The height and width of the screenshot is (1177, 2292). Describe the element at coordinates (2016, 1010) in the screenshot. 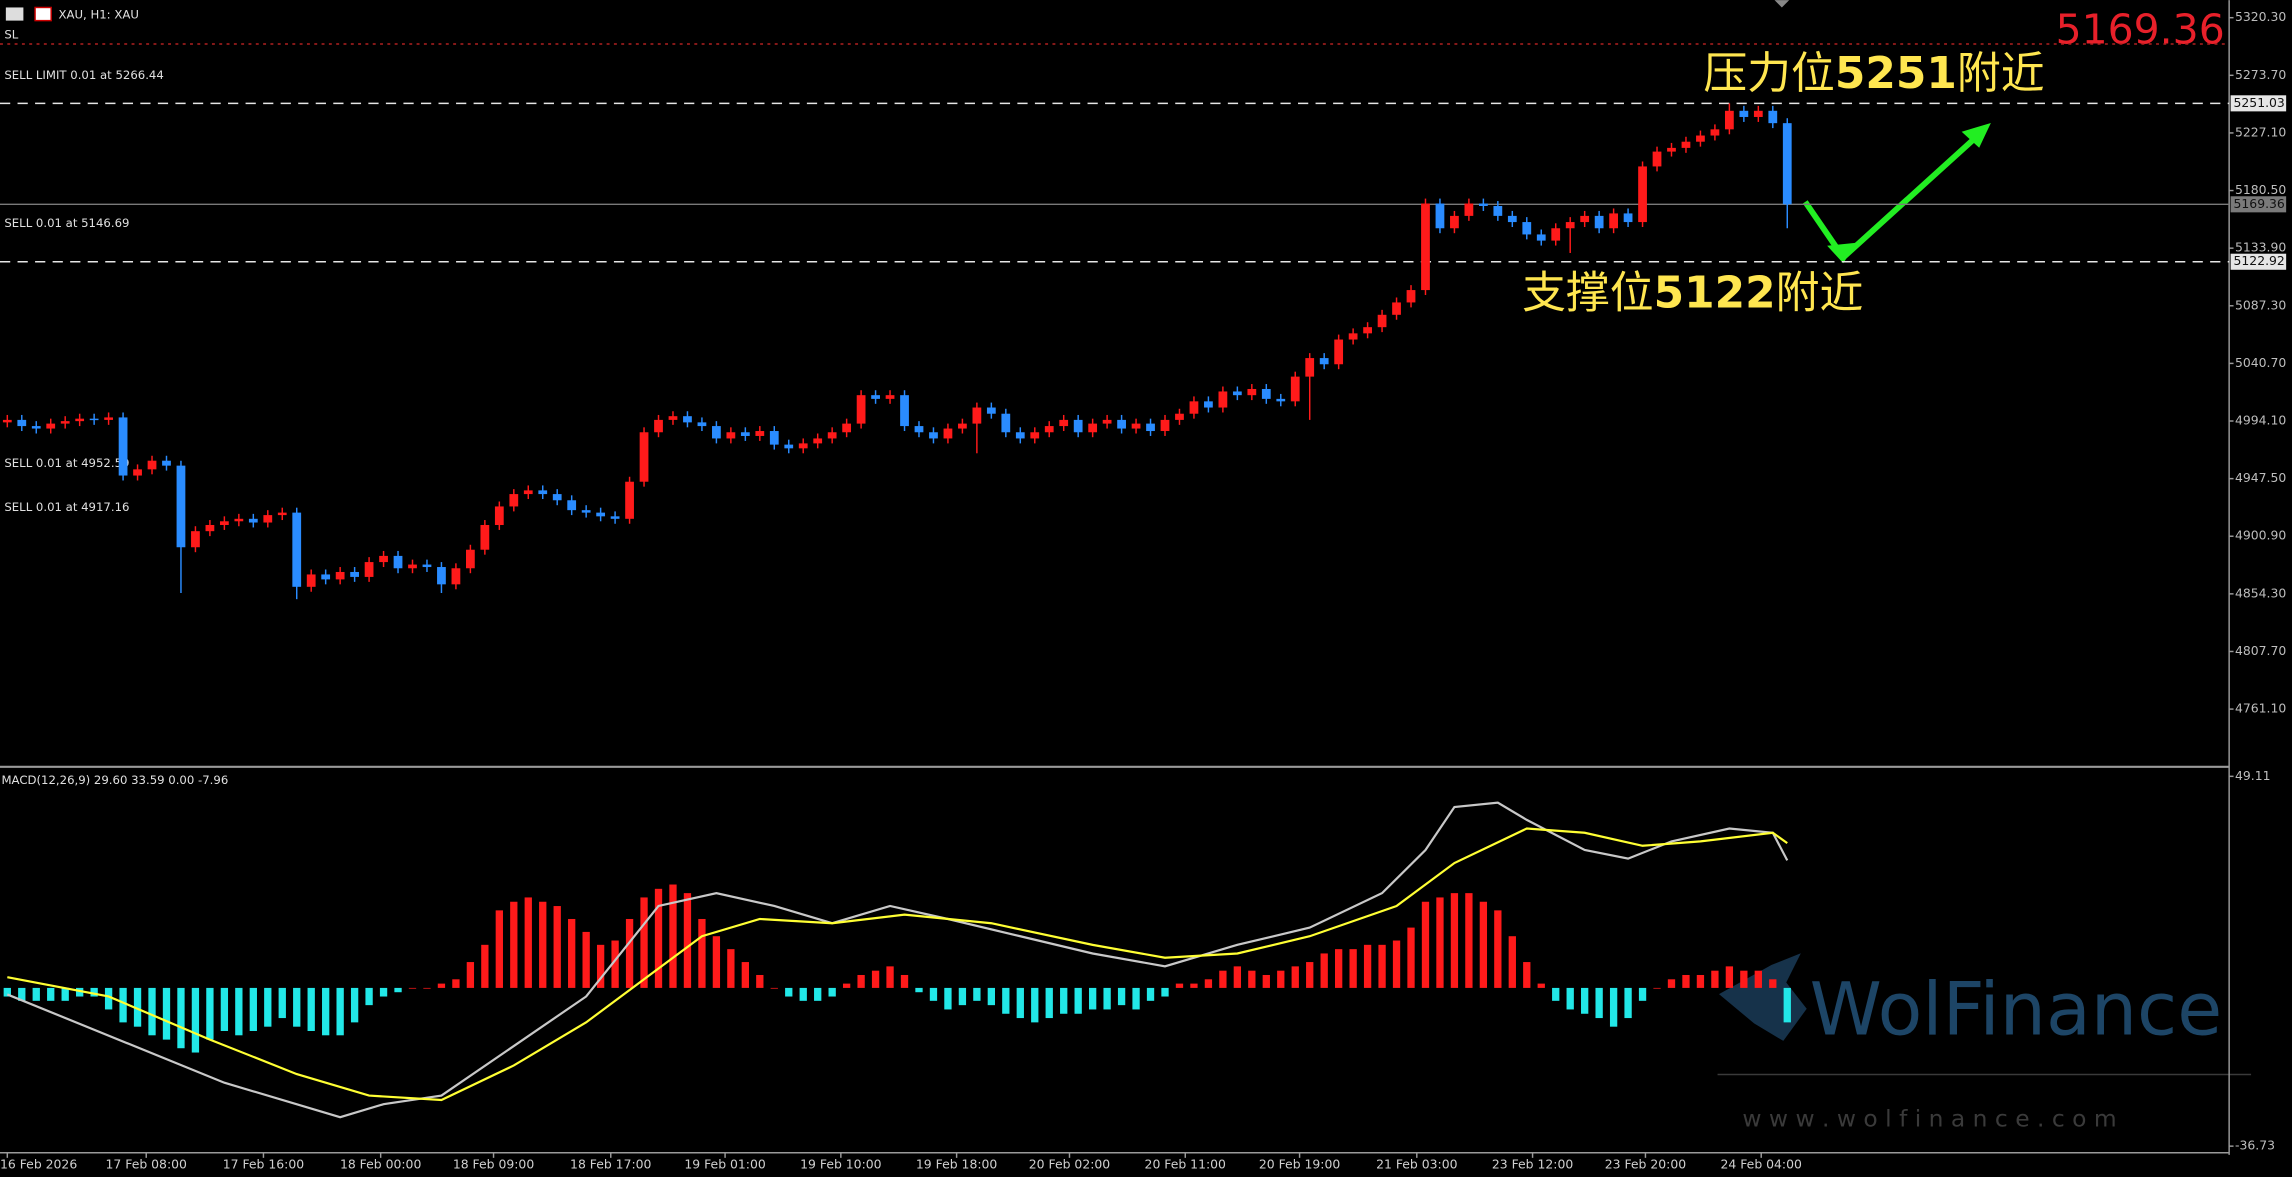

I see `watermark-brand: WolFinance` at that location.